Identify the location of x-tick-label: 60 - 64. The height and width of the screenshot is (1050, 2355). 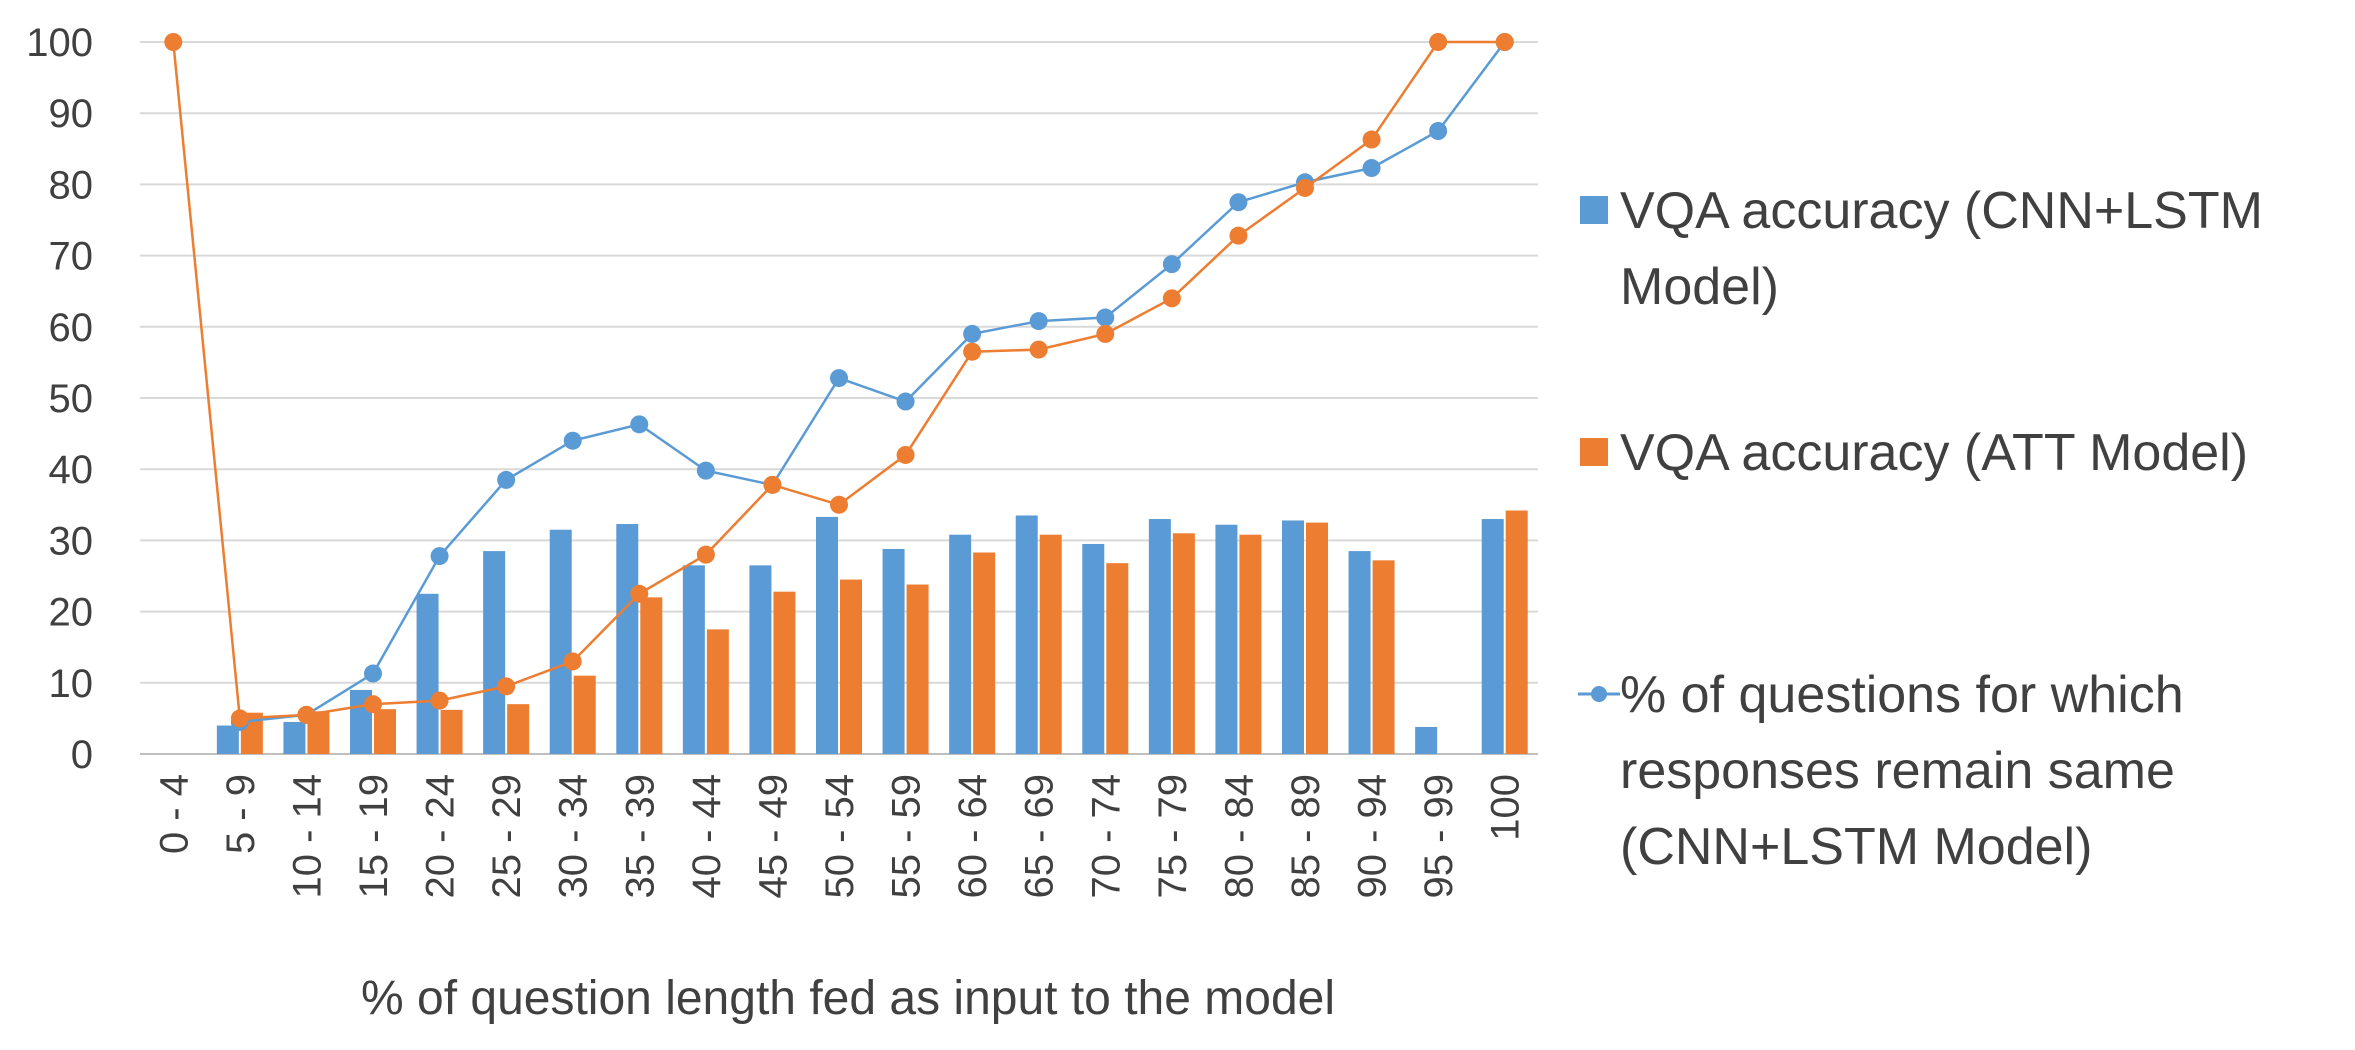
(973, 836).